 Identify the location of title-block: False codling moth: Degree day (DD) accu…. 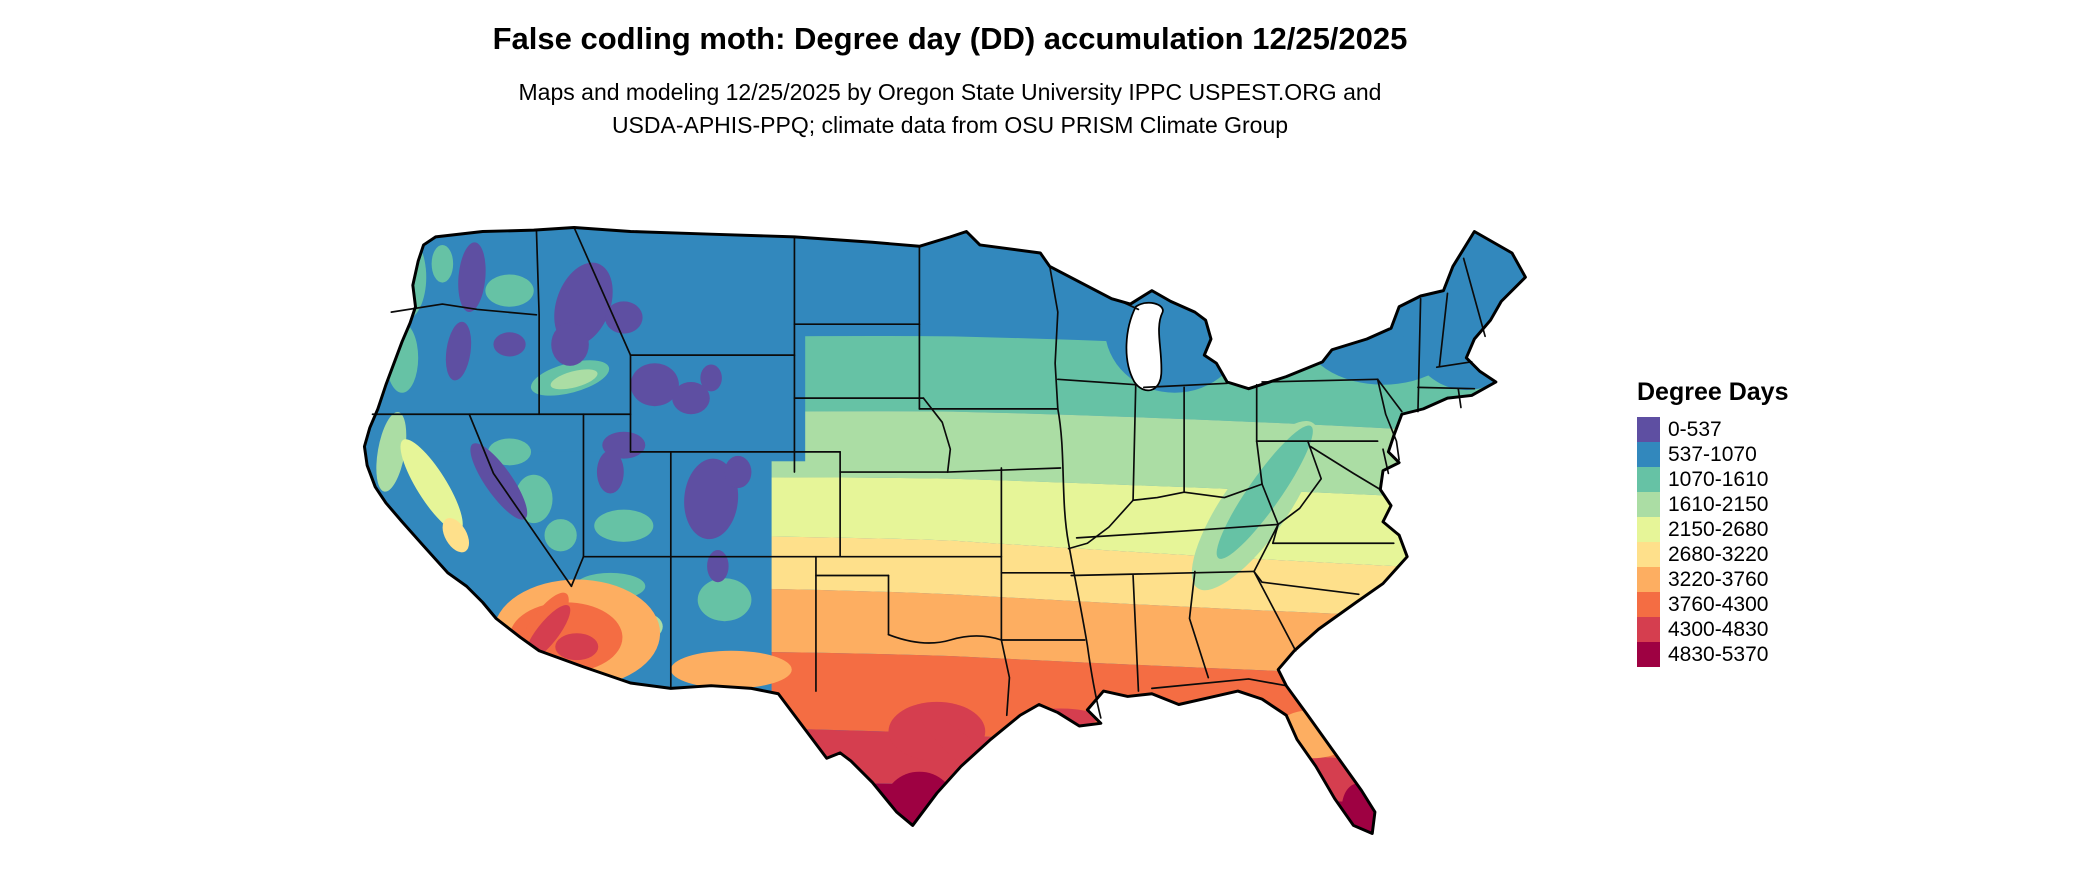
(950, 81).